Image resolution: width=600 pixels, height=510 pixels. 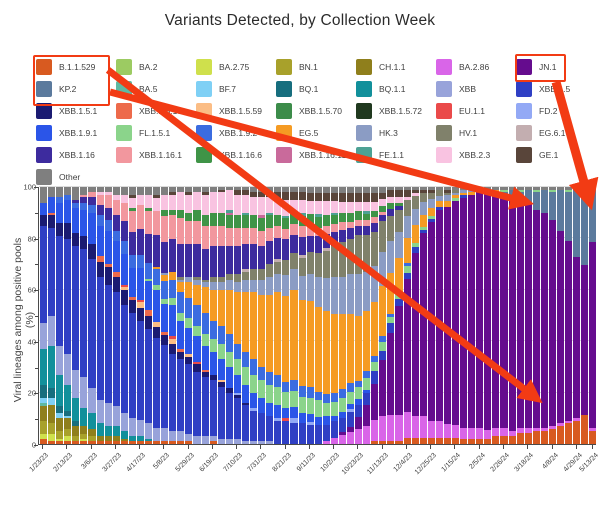 I want to click on legend-item-xbb-1-16-11: XBB.1.16.11, so click(x=316, y=155).